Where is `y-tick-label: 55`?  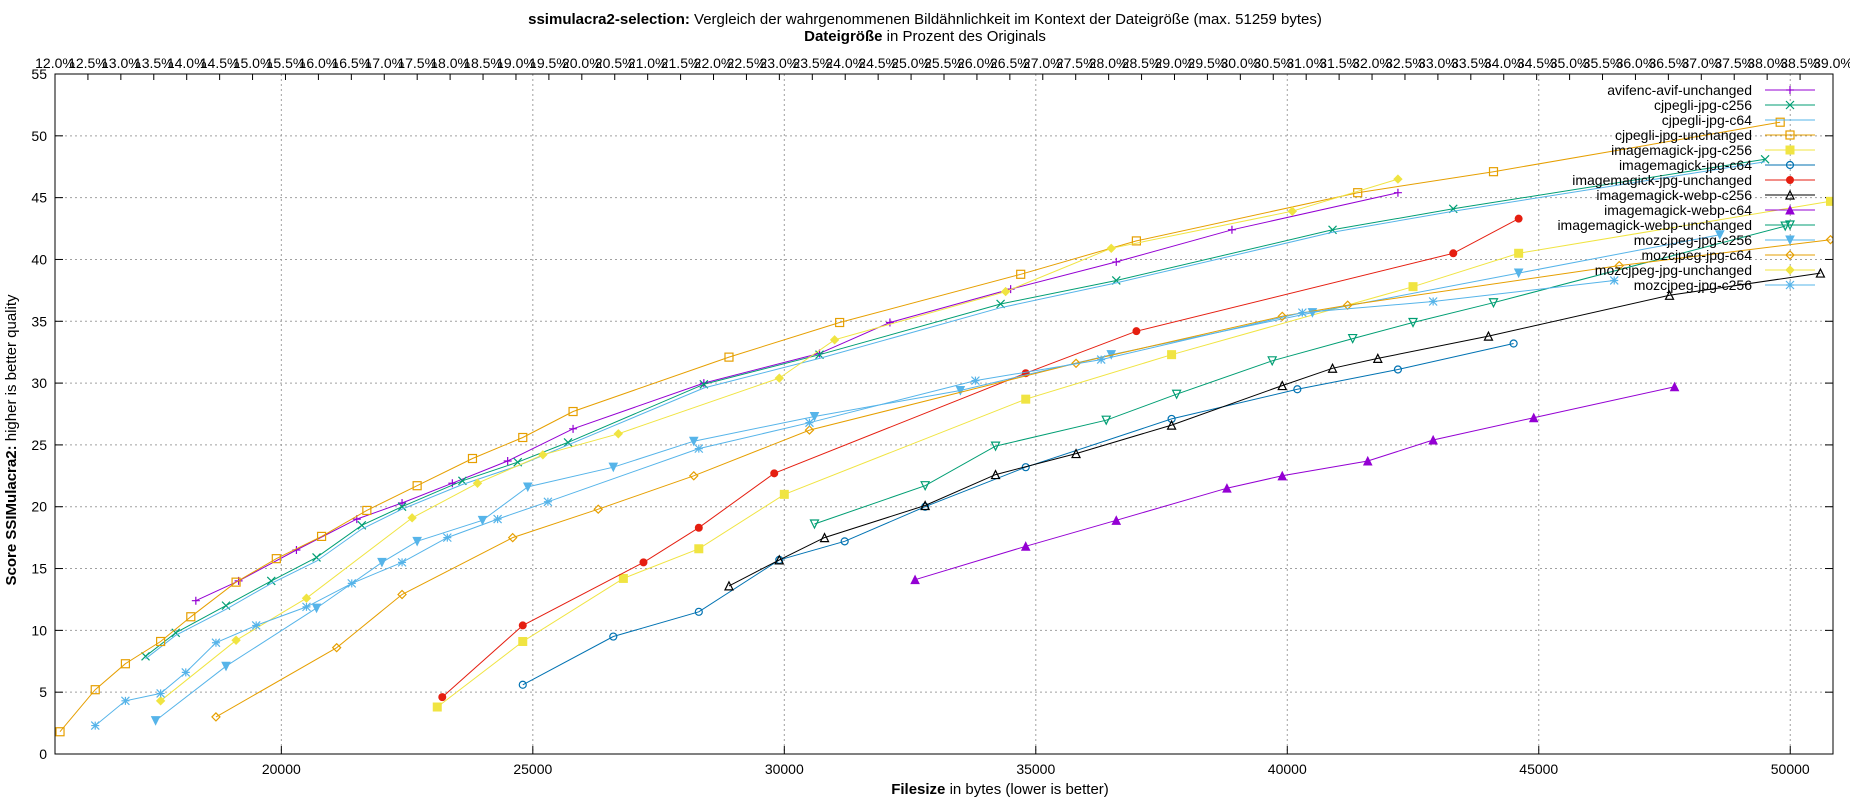
y-tick-label: 55 is located at coordinates (39, 74).